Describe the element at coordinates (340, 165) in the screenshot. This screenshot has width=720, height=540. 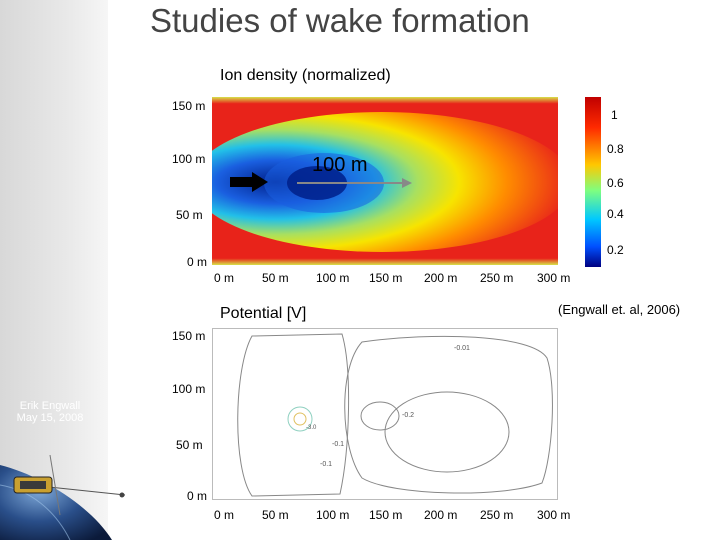
I see `density-annotation: 100 m` at that location.